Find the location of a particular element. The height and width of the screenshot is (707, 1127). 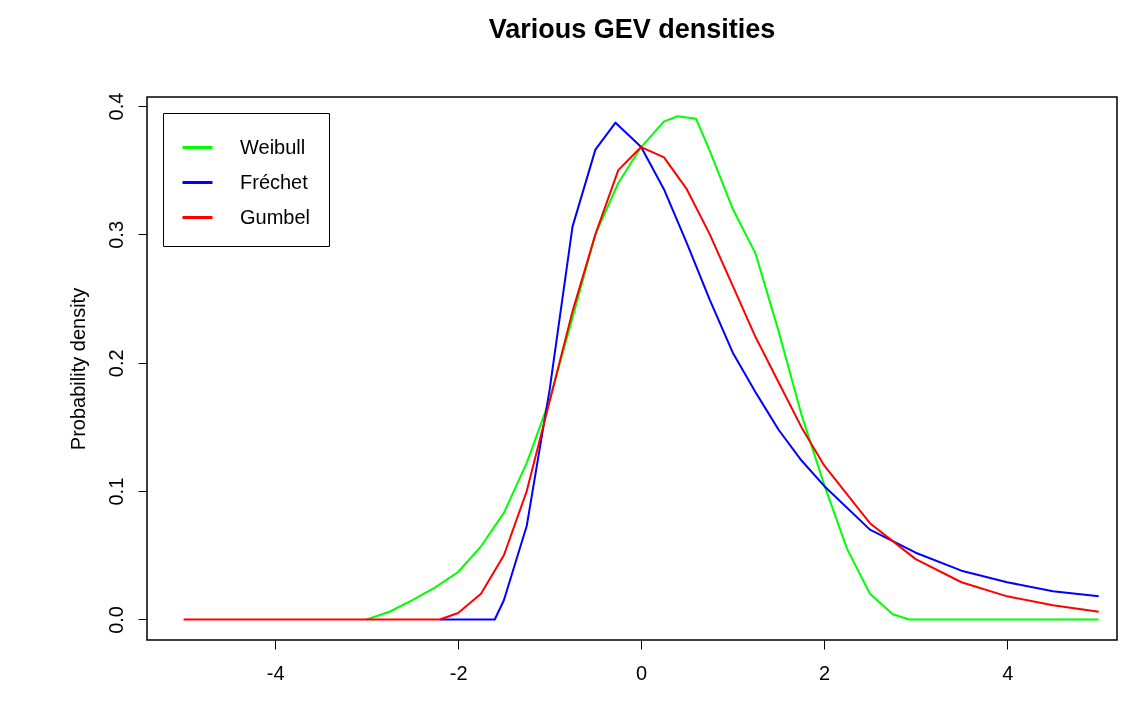

x-tick-label: -4 is located at coordinates (275, 672).